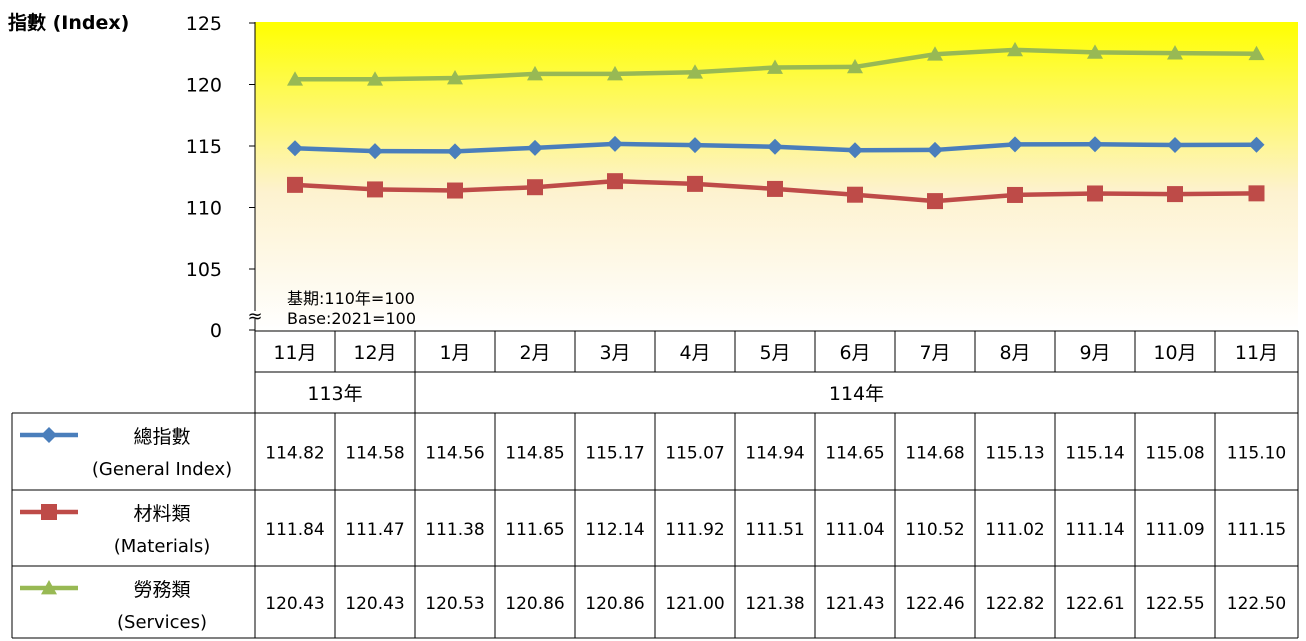  I want to click on data-value-cell: 114.82, so click(294, 454).